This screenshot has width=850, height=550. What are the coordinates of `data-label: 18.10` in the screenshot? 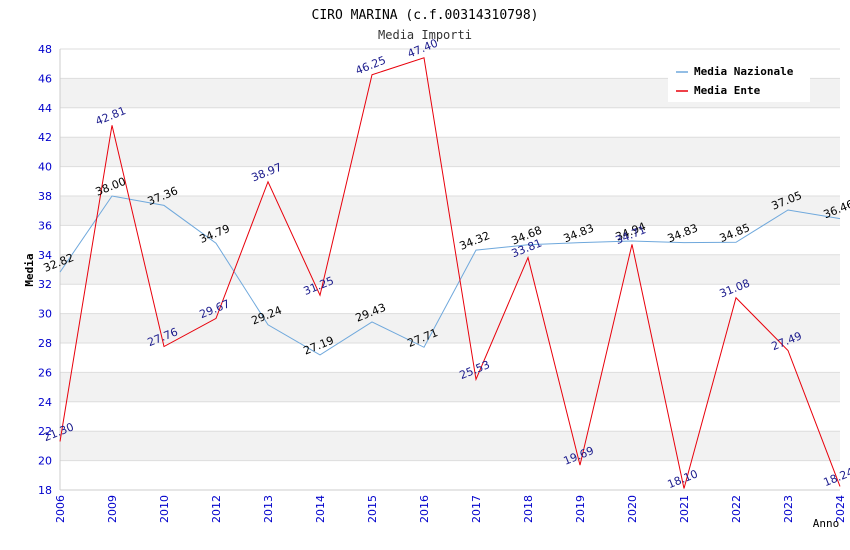 It's located at (683, 479).